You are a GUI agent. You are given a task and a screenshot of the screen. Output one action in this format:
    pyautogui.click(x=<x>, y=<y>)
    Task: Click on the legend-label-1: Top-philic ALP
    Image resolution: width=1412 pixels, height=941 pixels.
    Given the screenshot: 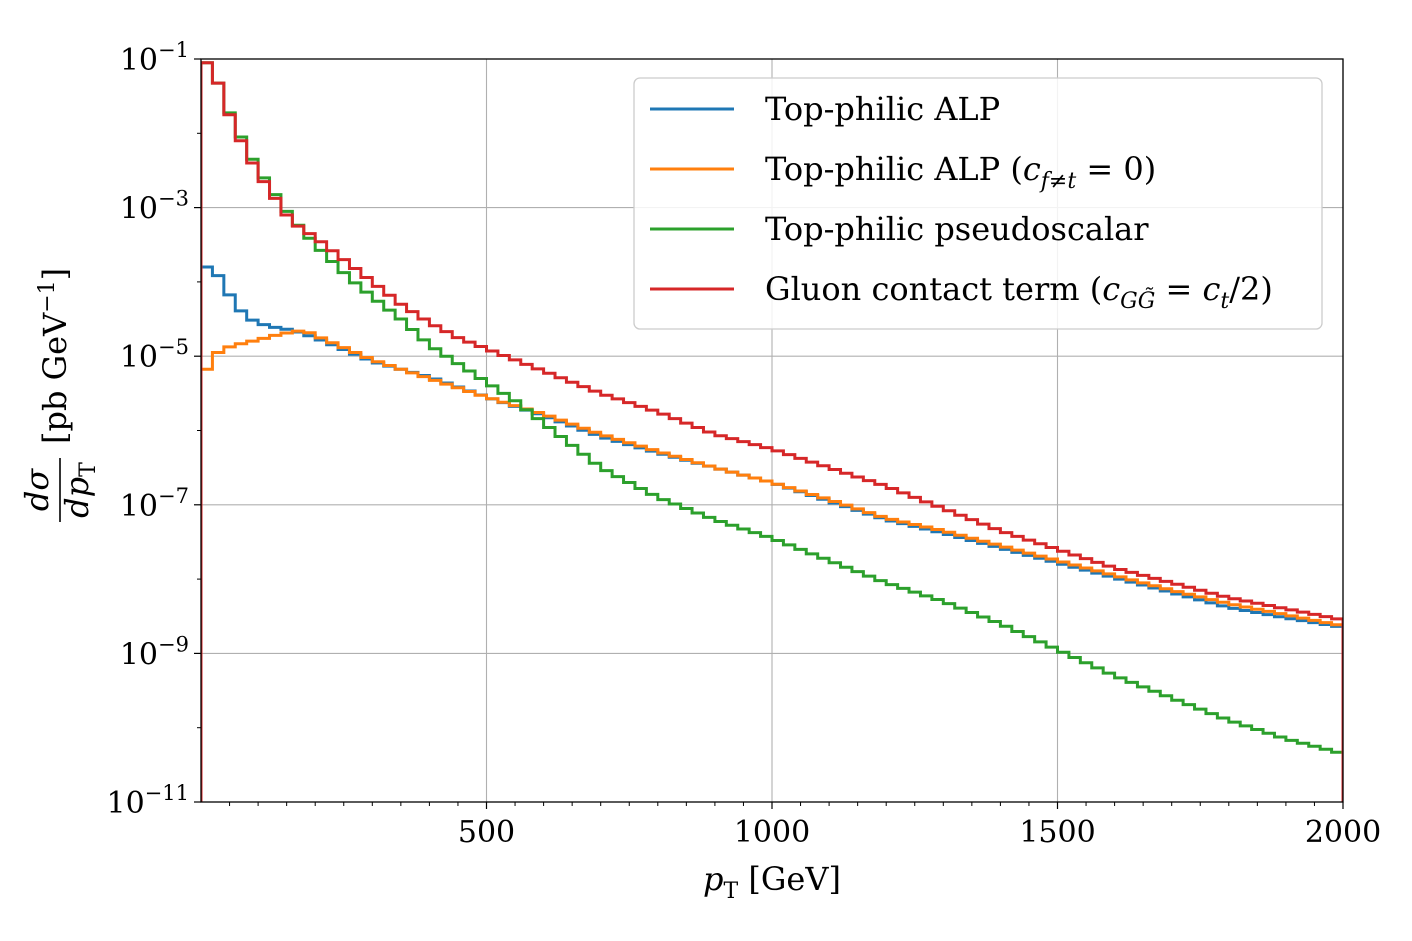 What is the action you would take?
    pyautogui.click(x=882, y=109)
    